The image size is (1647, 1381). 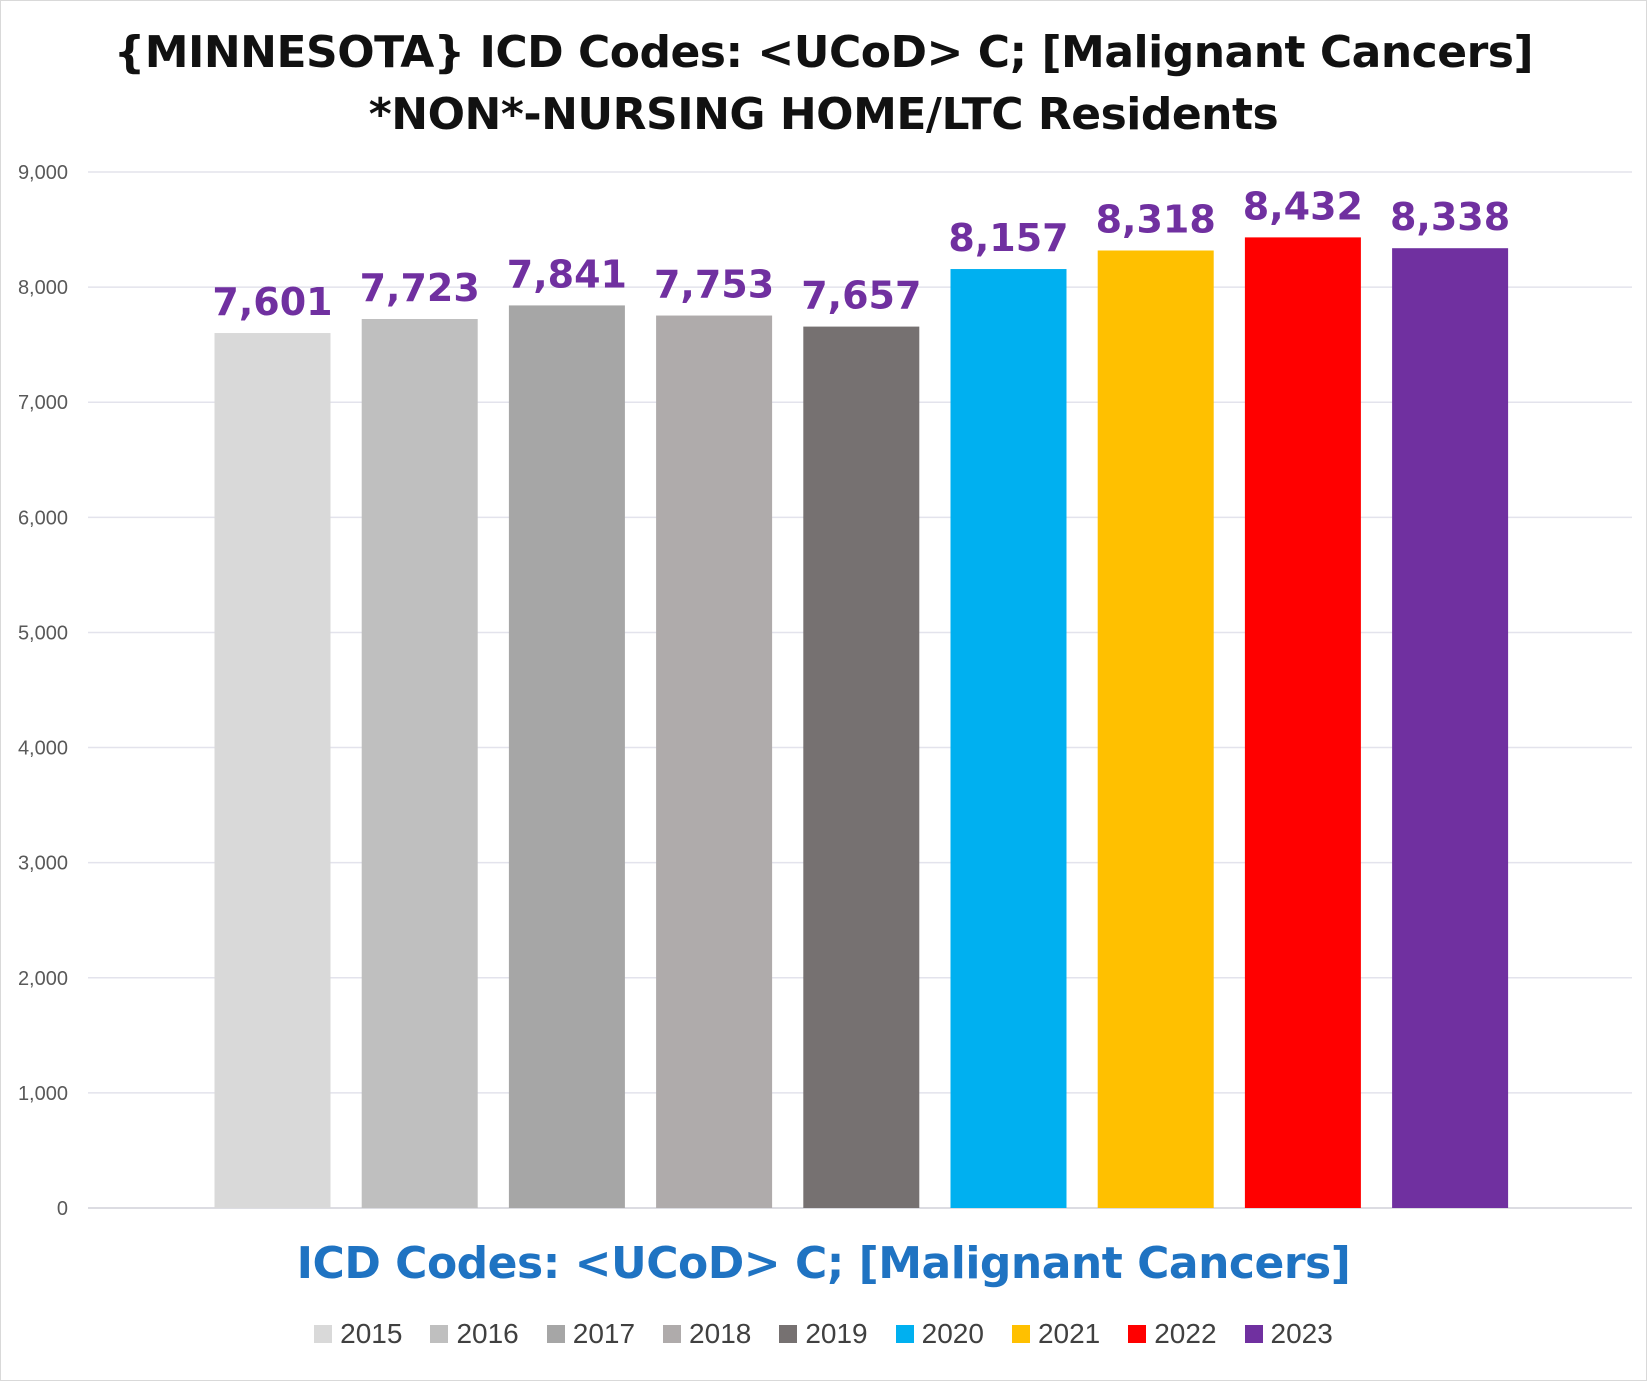 What do you see at coordinates (43, 518) in the screenshot?
I see `y-tick-label: 6,000` at bounding box center [43, 518].